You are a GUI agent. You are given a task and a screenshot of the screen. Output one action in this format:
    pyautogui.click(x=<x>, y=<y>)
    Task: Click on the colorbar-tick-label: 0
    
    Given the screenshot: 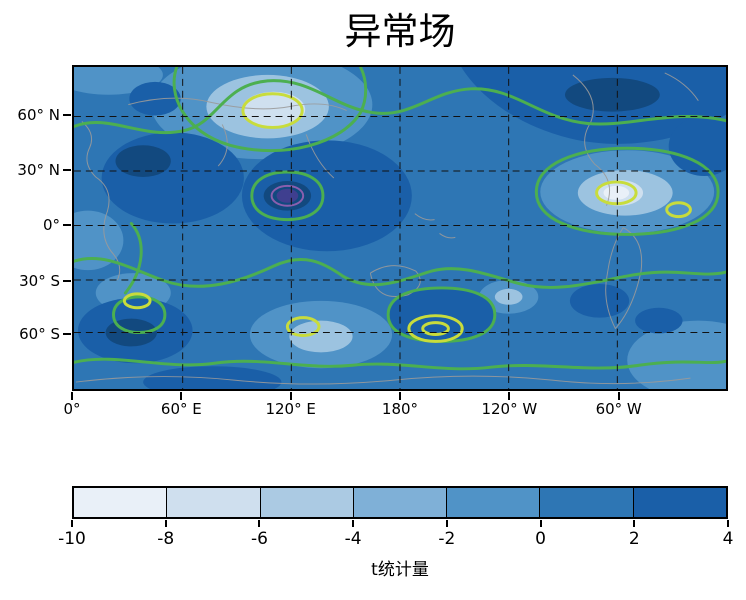 What is the action you would take?
    pyautogui.click(x=540, y=539)
    